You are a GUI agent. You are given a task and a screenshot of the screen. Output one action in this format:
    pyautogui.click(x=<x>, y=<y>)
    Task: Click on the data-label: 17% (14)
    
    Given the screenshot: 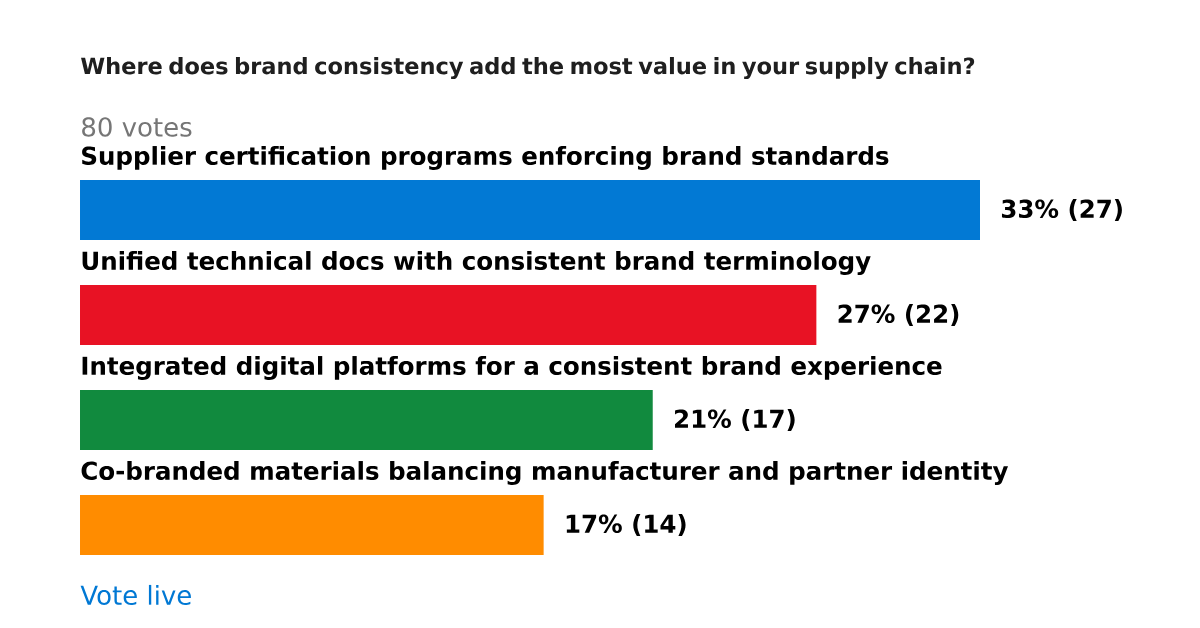 What is the action you would take?
    pyautogui.click(x=626, y=525)
    